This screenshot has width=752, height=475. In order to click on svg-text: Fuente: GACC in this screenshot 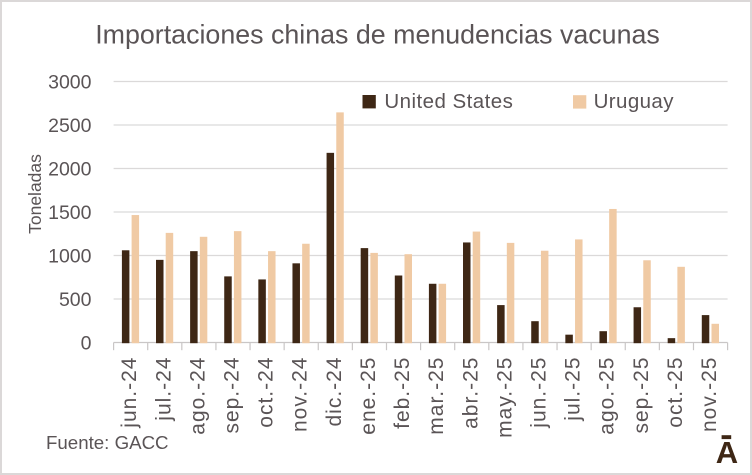, I will do `click(107, 442)`.